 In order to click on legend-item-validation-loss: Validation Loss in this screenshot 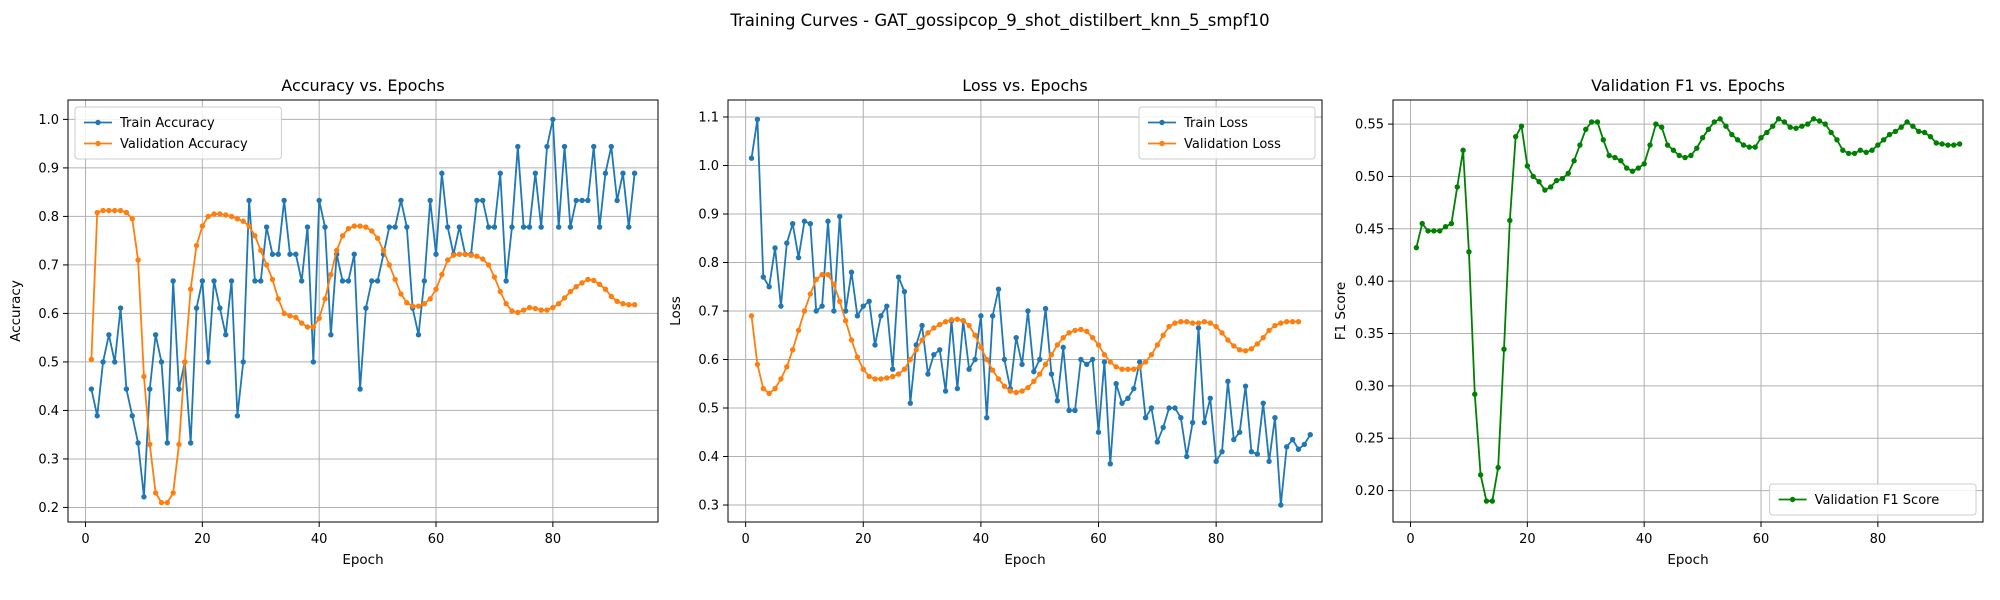, I will do `click(1214, 144)`.